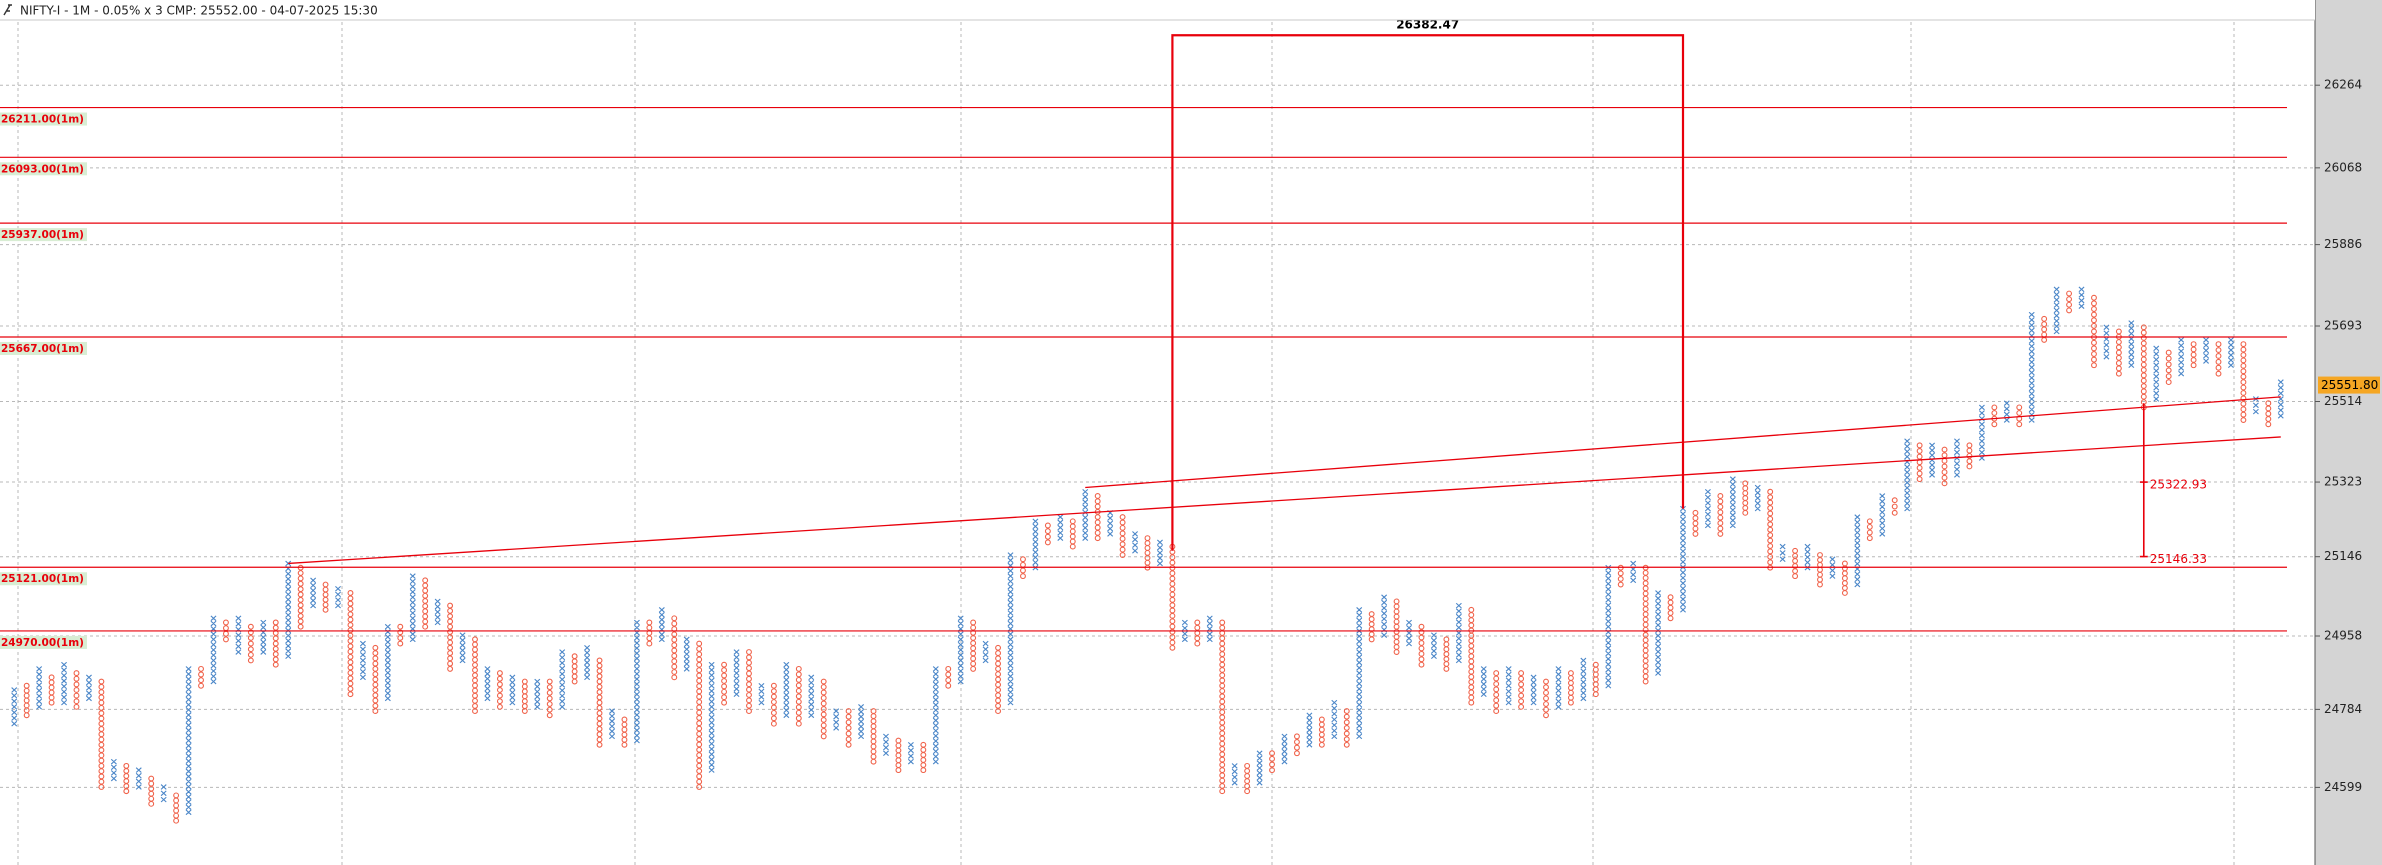 This screenshot has height=865, width=2382. What do you see at coordinates (2178, 485) in the screenshot?
I see `target-label: 25322.93` at bounding box center [2178, 485].